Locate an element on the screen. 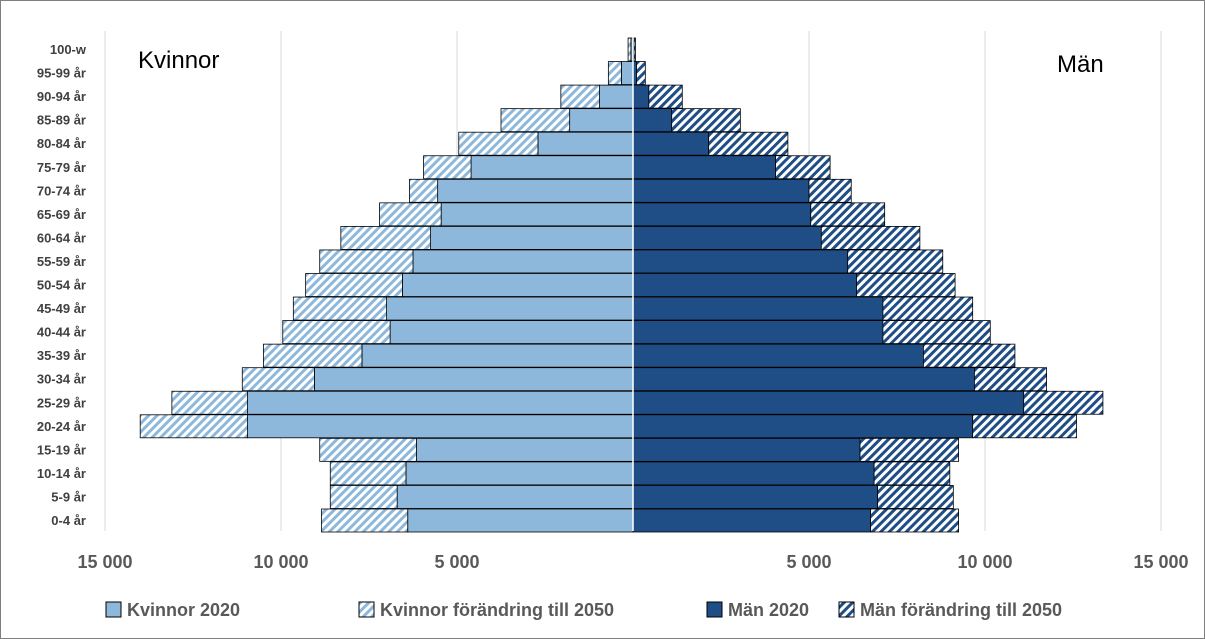 The width and height of the screenshot is (1205, 639). age-label: 80-84 år is located at coordinates (61, 143).